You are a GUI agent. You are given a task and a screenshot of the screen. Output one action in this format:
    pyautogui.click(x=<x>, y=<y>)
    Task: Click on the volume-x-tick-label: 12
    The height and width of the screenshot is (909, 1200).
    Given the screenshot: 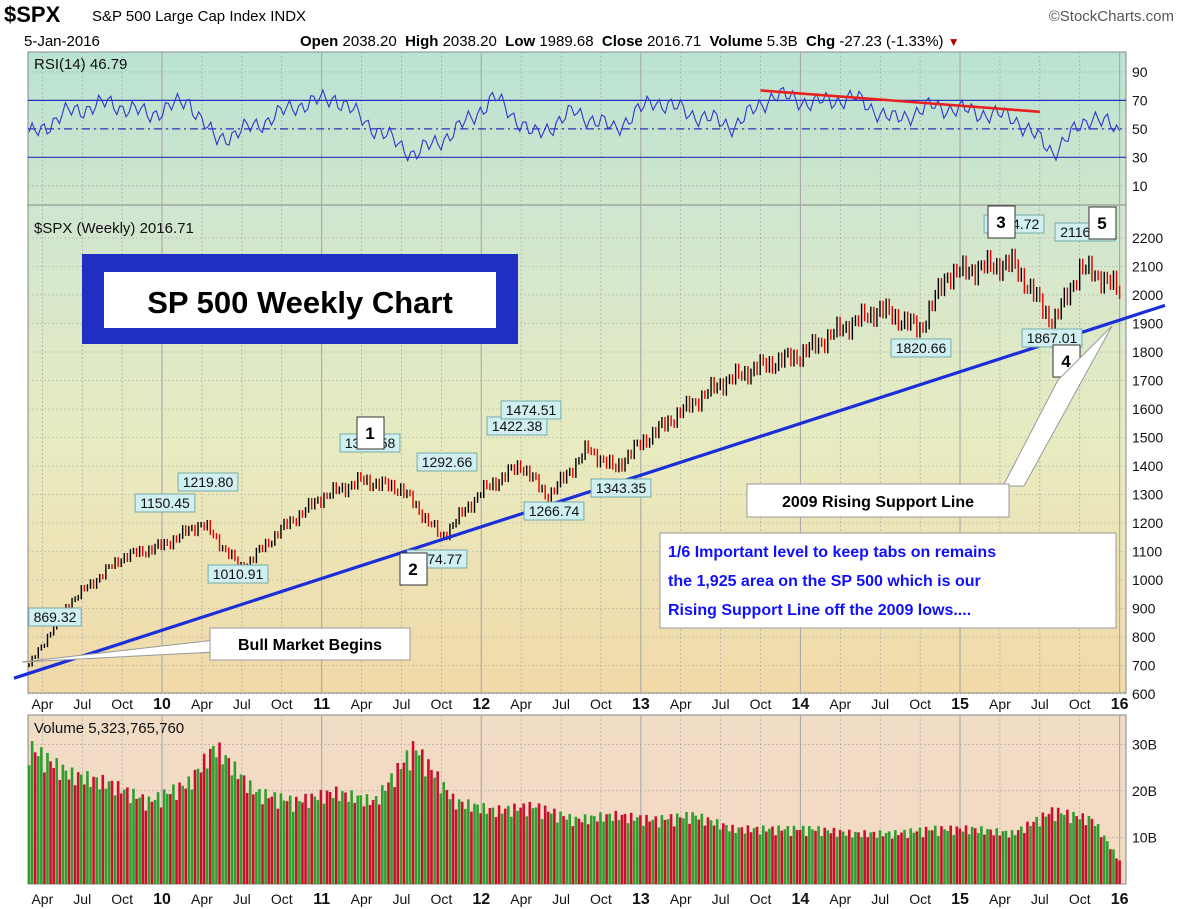 What is the action you would take?
    pyautogui.click(x=481, y=899)
    